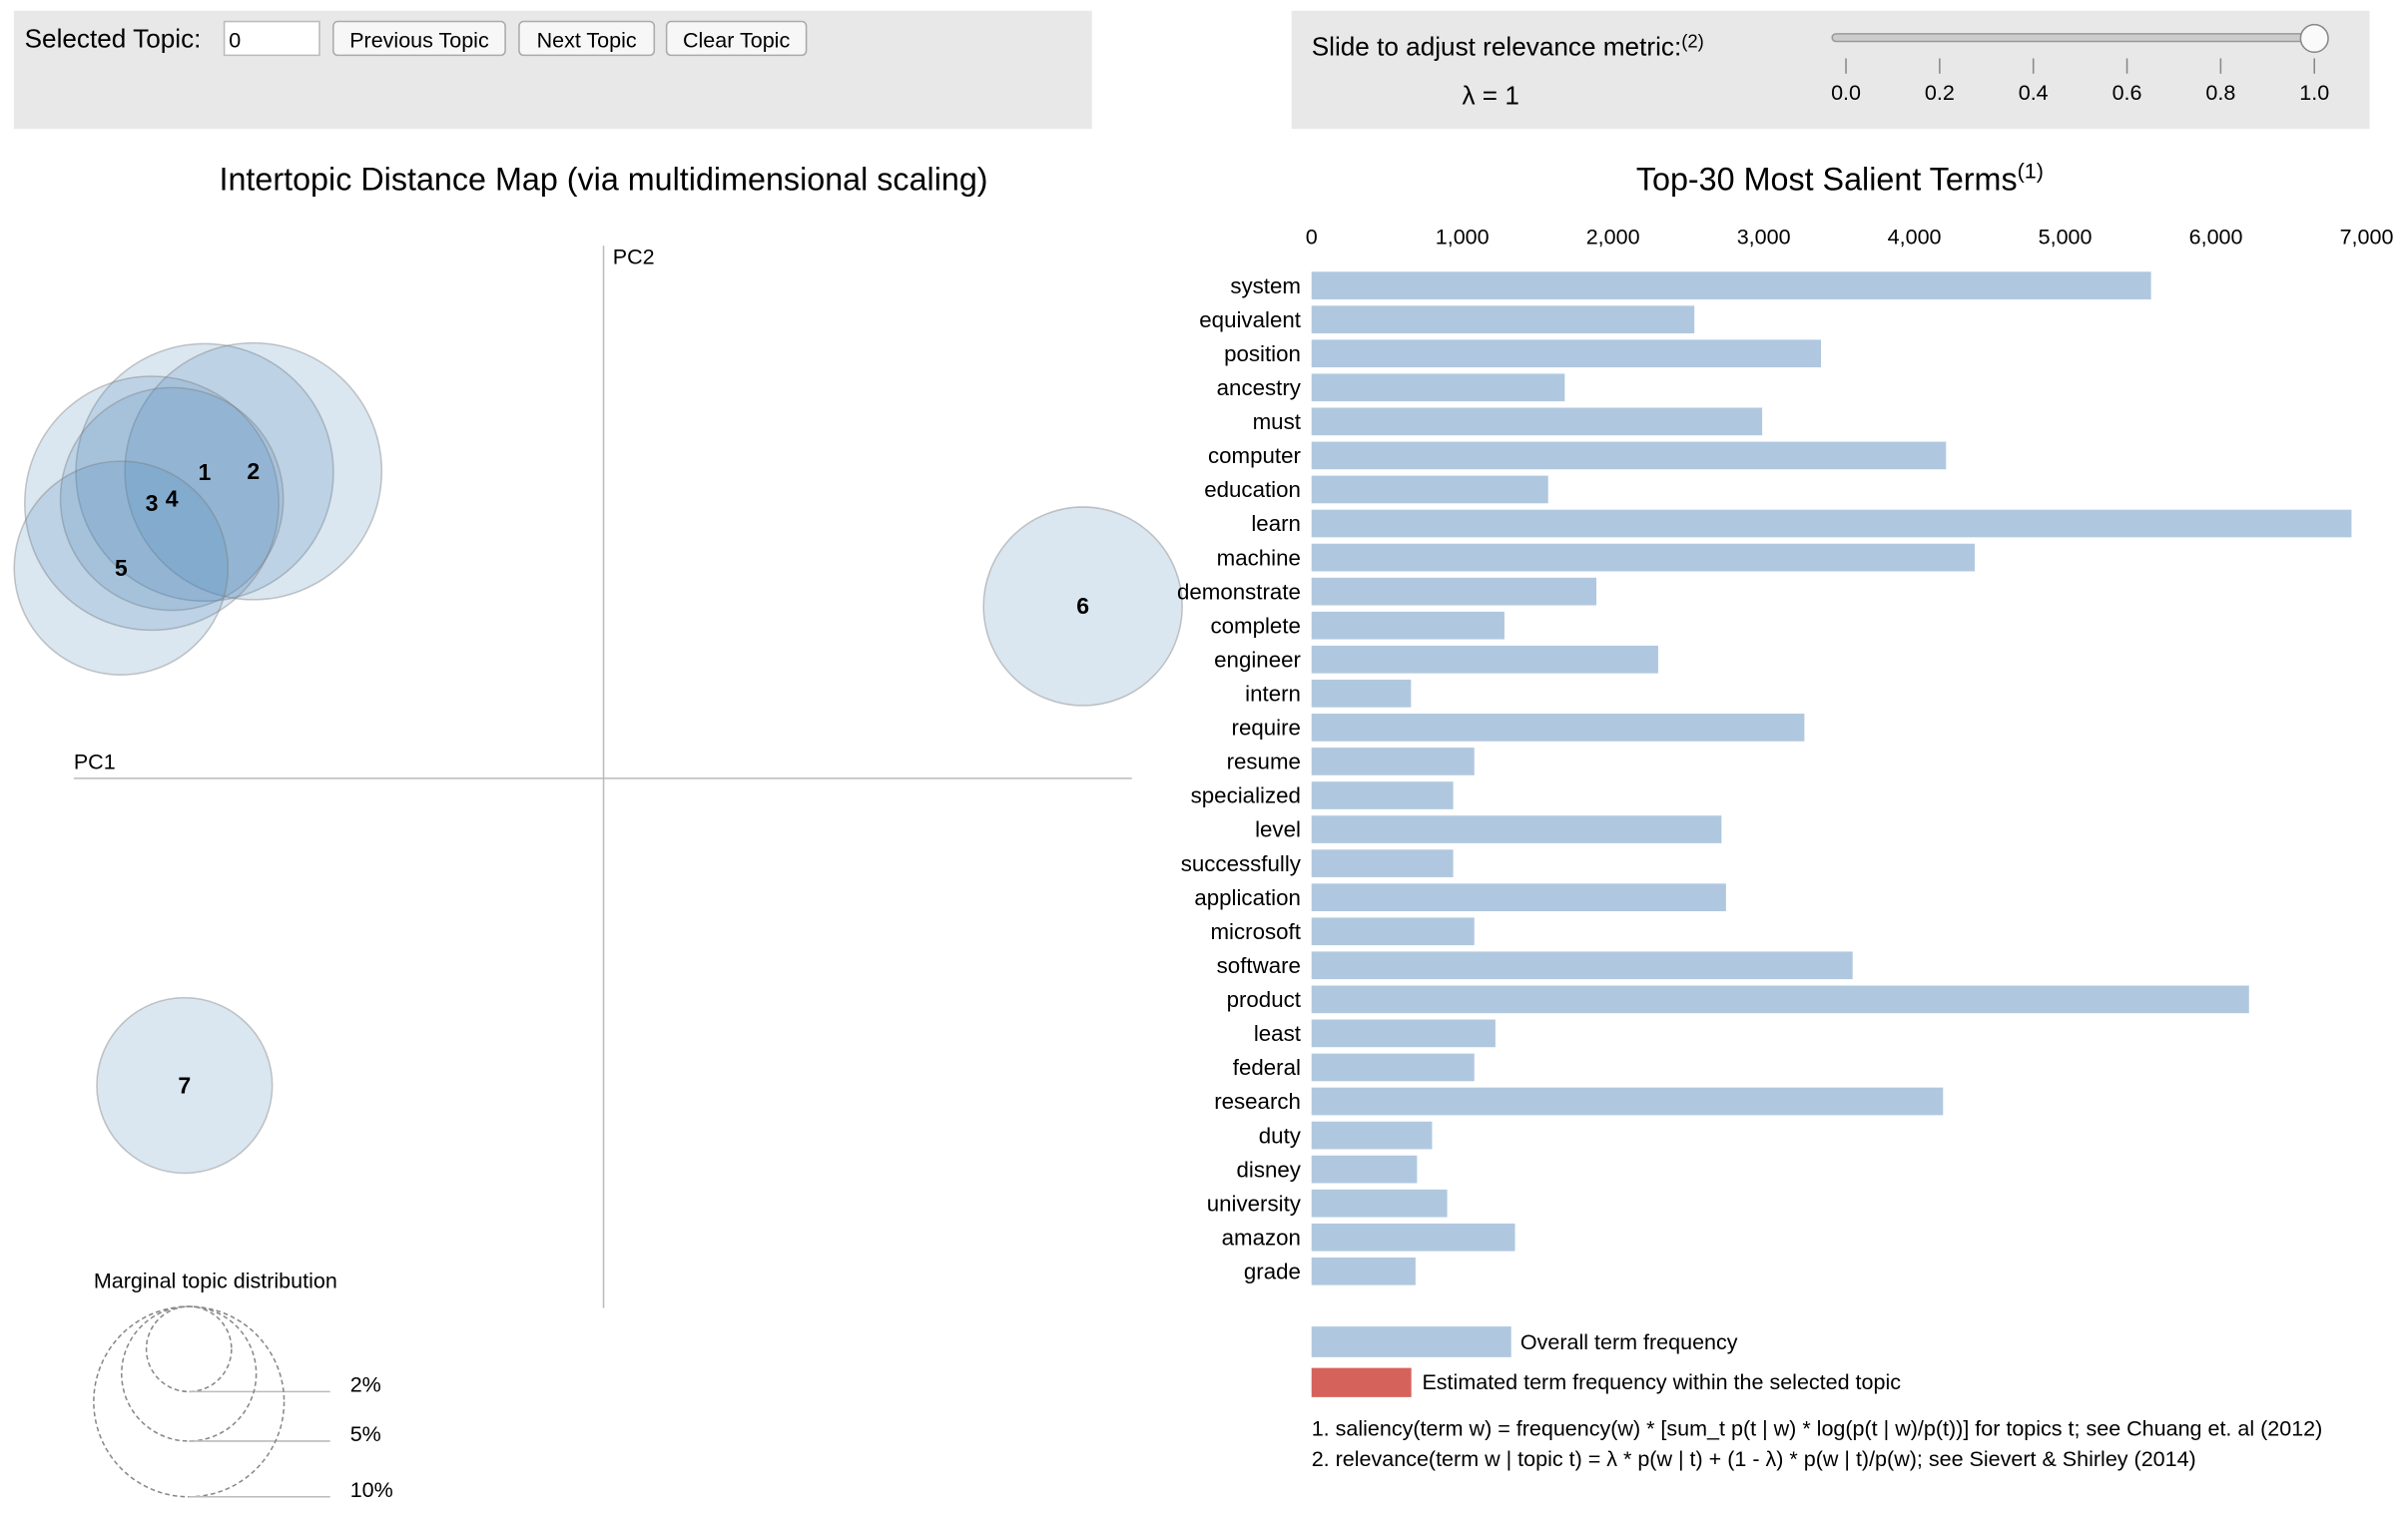 The image size is (2408, 1527). I want to click on term-label: require, so click(1266, 728).